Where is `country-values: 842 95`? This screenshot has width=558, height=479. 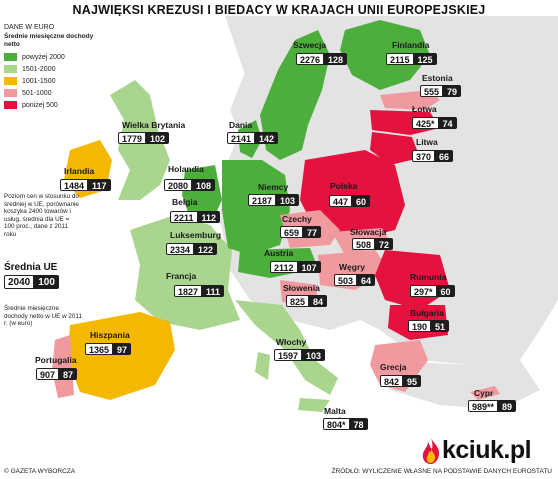
country-values: 842 95 is located at coordinates (401, 381).